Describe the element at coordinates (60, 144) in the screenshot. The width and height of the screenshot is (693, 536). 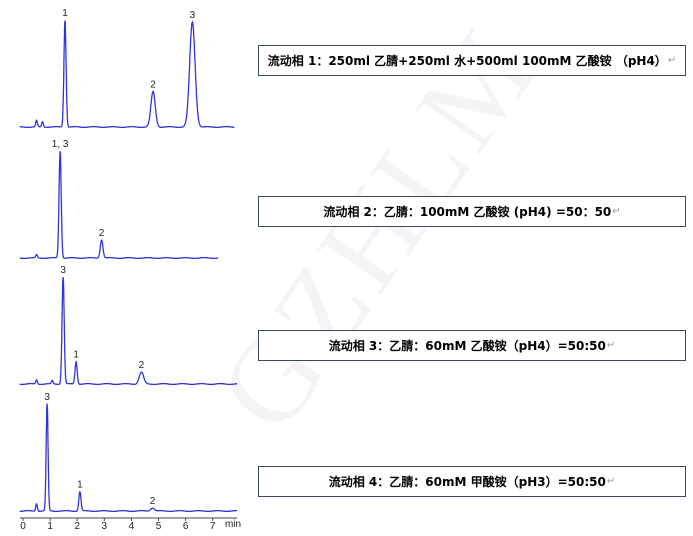
I see `peak-label: 1, 3` at that location.